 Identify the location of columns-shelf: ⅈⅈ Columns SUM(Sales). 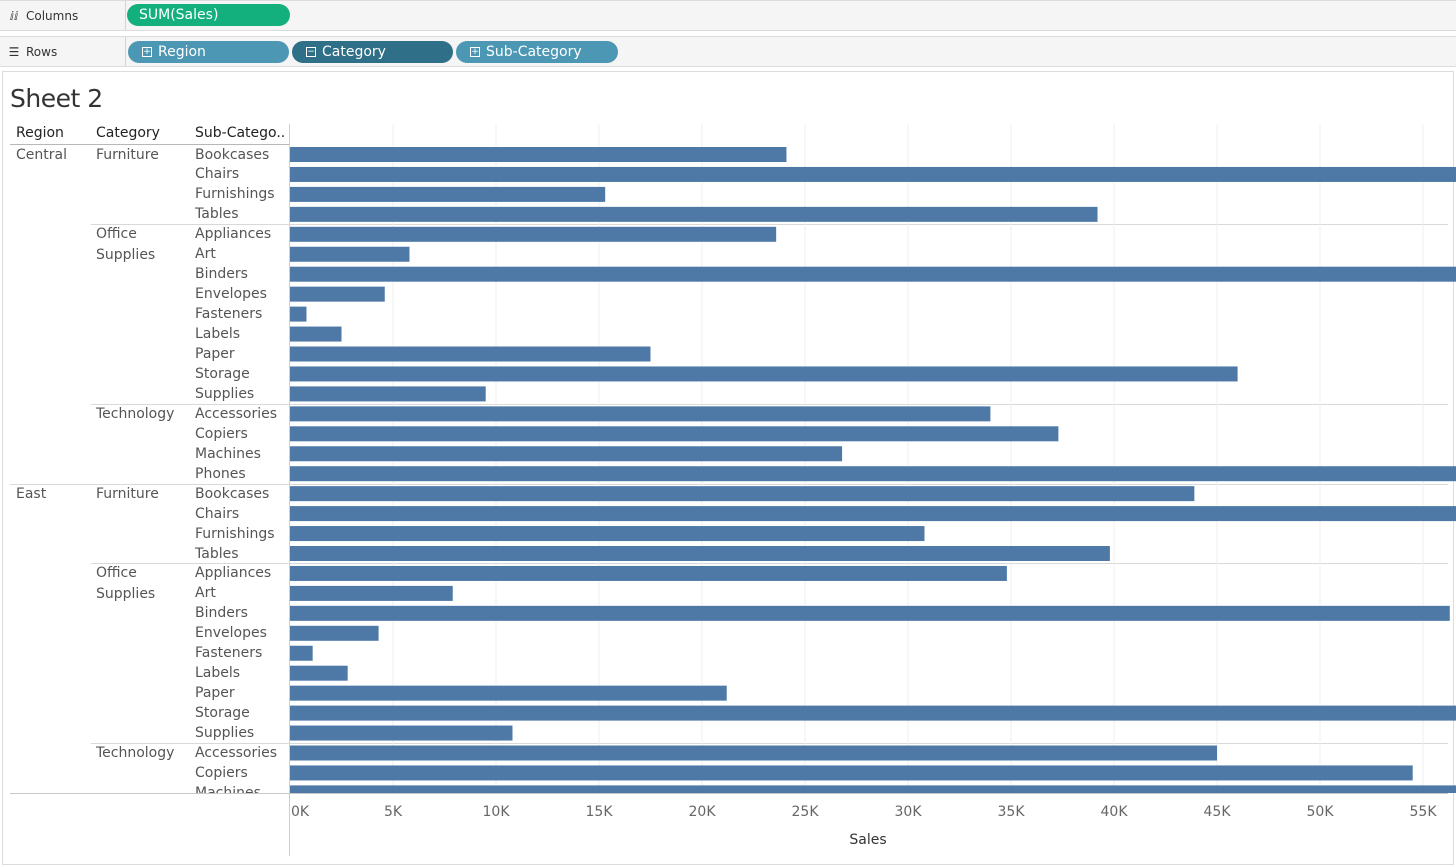
(728, 15).